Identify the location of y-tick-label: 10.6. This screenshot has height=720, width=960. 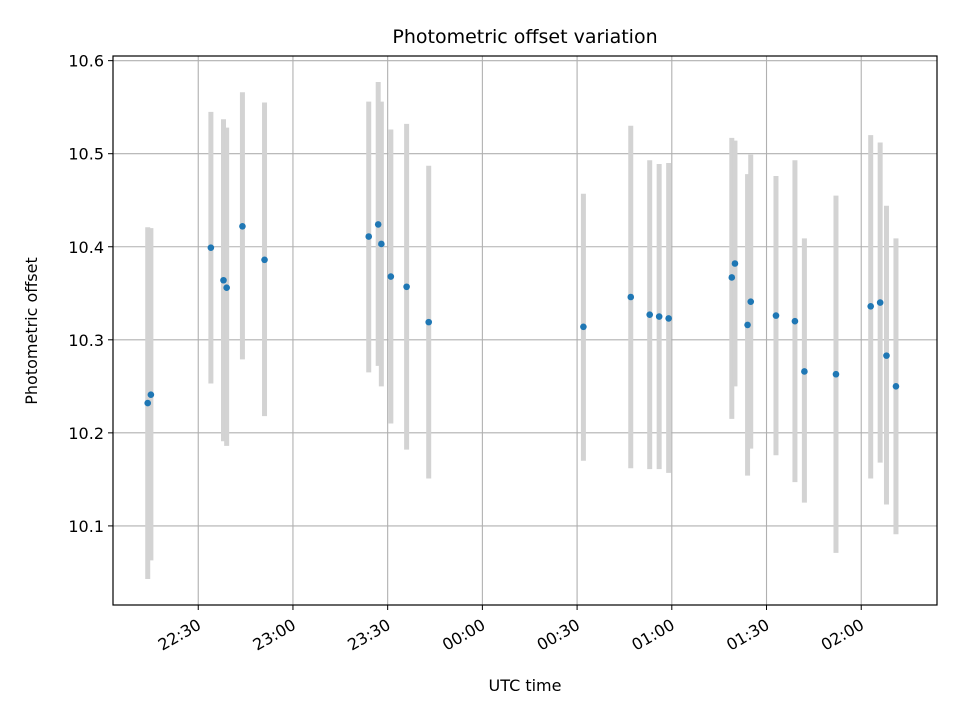
(86, 61).